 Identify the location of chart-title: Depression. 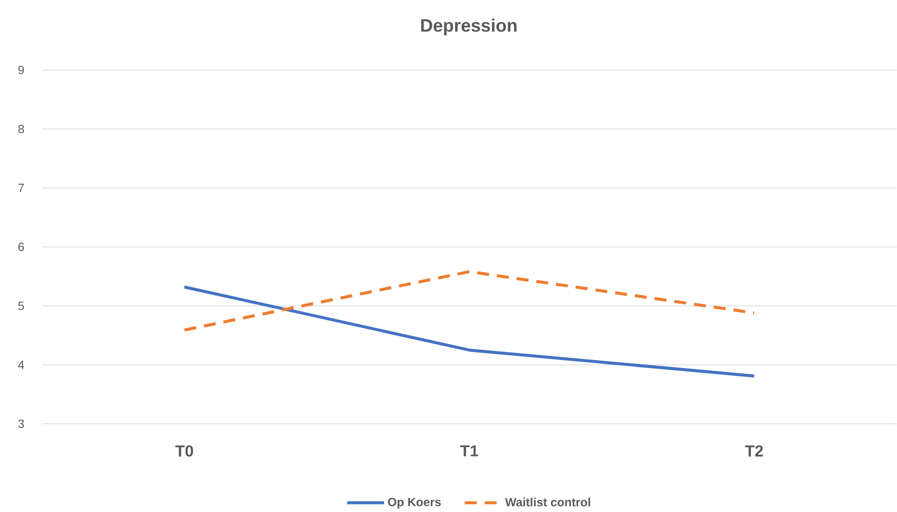
(468, 27).